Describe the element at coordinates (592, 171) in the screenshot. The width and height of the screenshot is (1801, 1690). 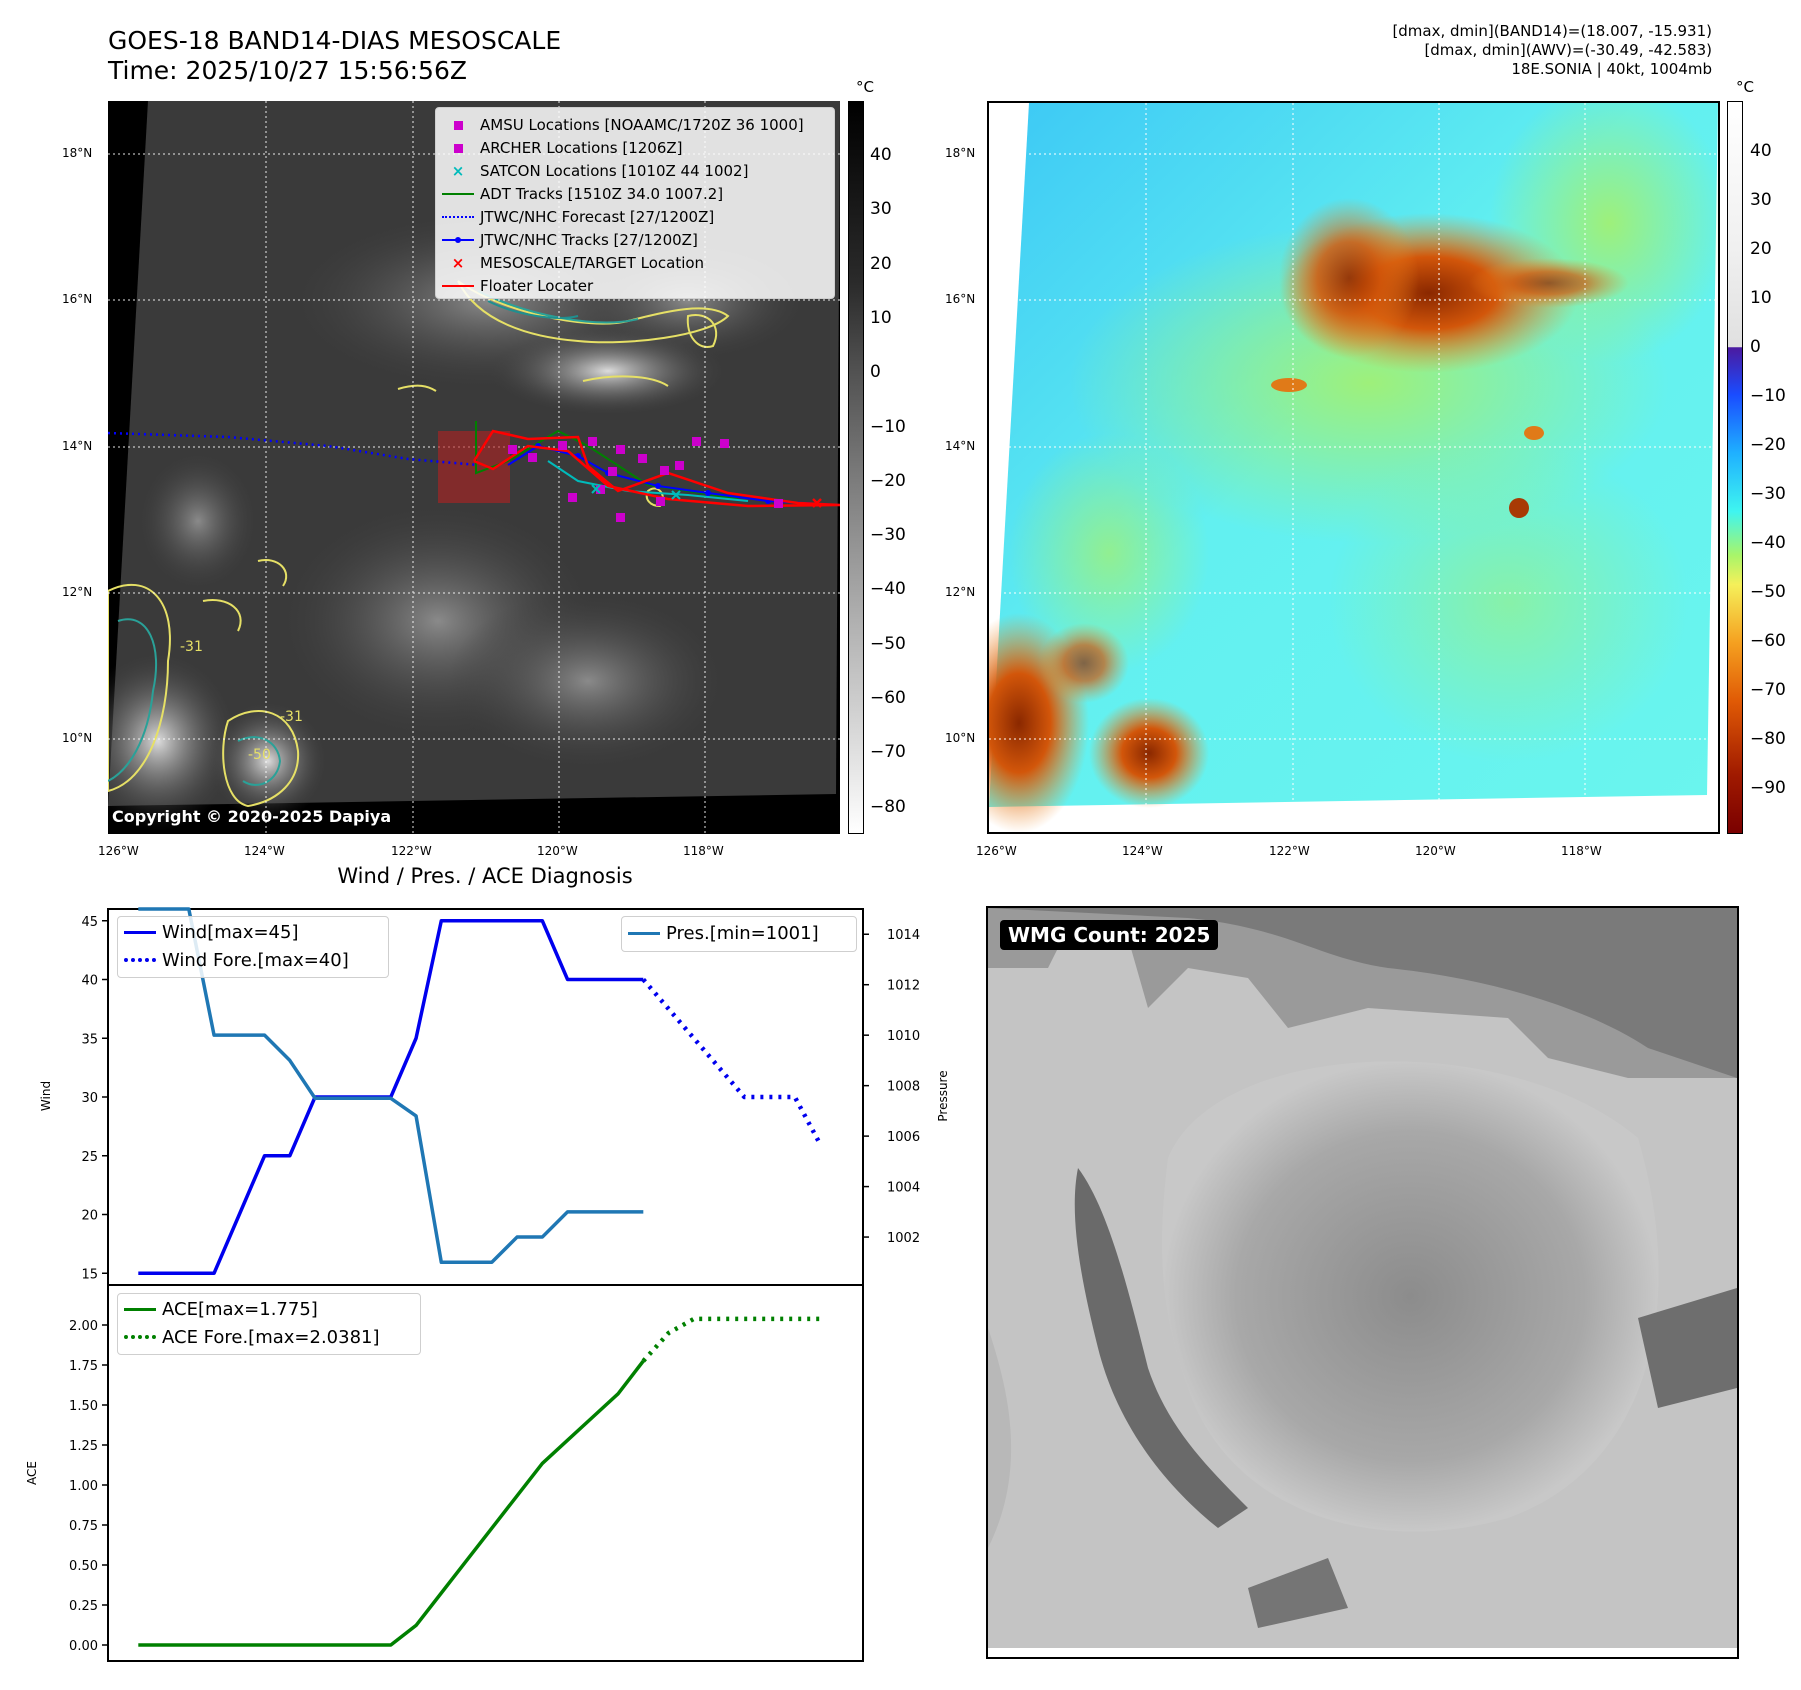
I see `legend-row-satcon: × SATCON Locations [1010Z 44 1002]` at that location.